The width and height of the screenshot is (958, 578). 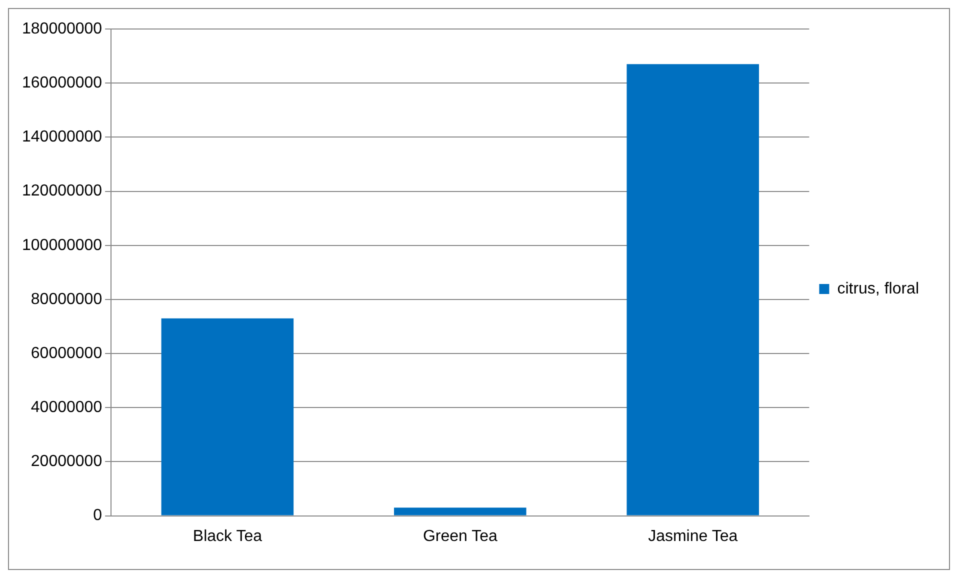 What do you see at coordinates (62, 191) in the screenshot?
I see `y-tick-label: 120000000` at bounding box center [62, 191].